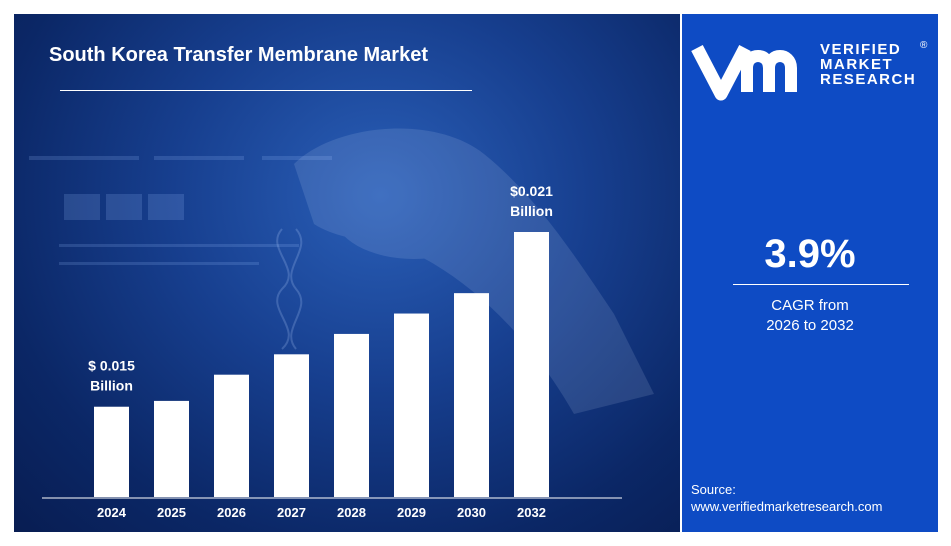 Image resolution: width=951 pixels, height=546 pixels. Describe the element at coordinates (924, 45) in the screenshot. I see `registered-mark: ®` at that location.